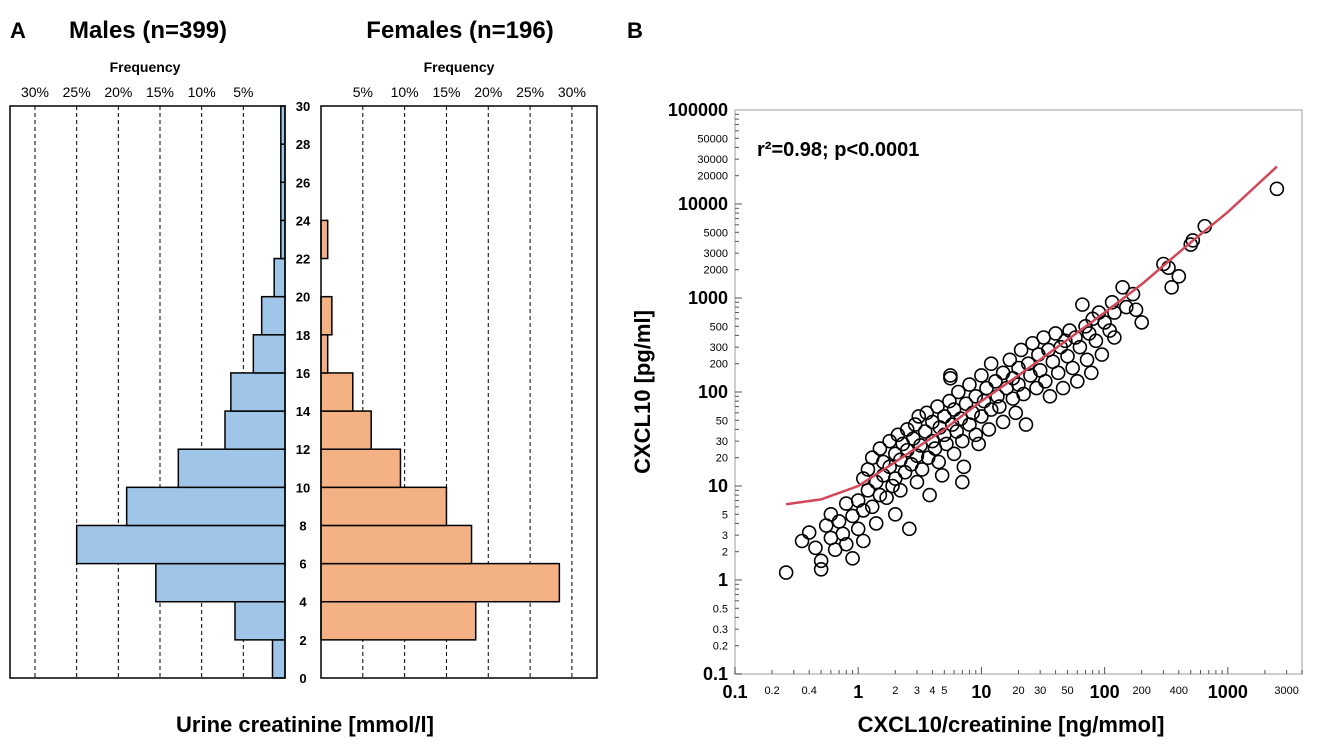 Image resolution: width=1317 pixels, height=744 pixels. Describe the element at coordinates (1286, 691) in the screenshot. I see `x-minor-tick-label: 3000` at that location.